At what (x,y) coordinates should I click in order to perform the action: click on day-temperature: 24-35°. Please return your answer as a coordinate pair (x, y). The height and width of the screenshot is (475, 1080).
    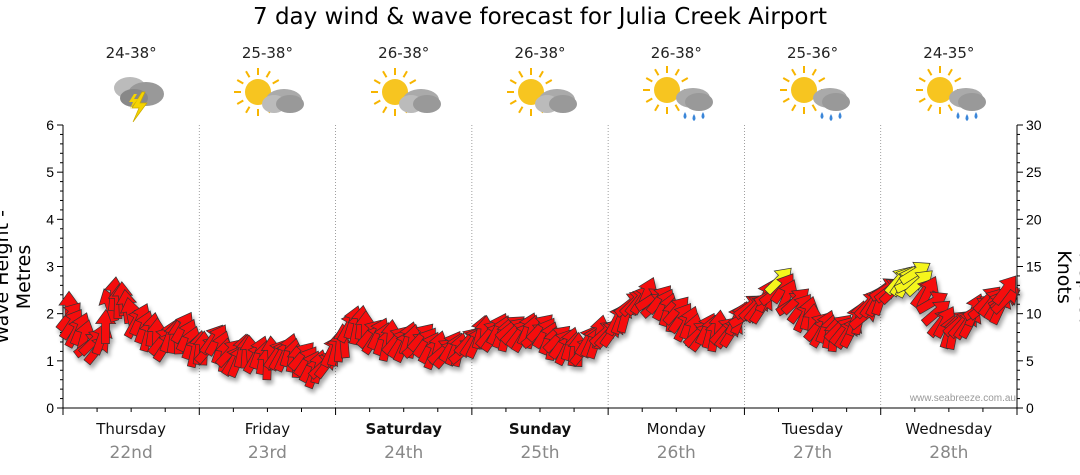
    Looking at the image, I should click on (949, 53).